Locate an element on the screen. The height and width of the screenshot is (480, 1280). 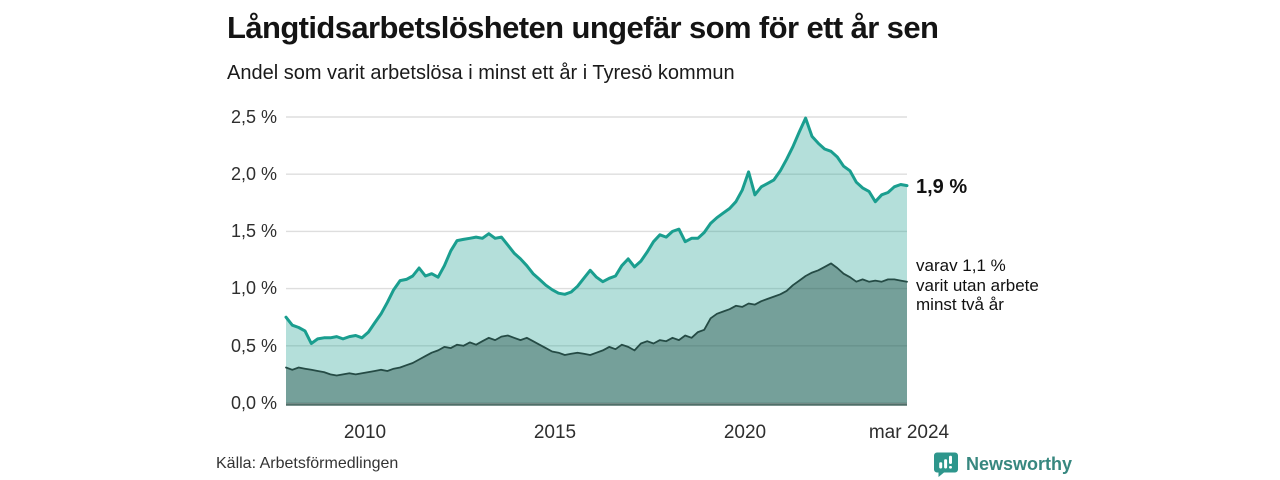
x-tick-mar-2024: mar 2024 is located at coordinates (909, 432).